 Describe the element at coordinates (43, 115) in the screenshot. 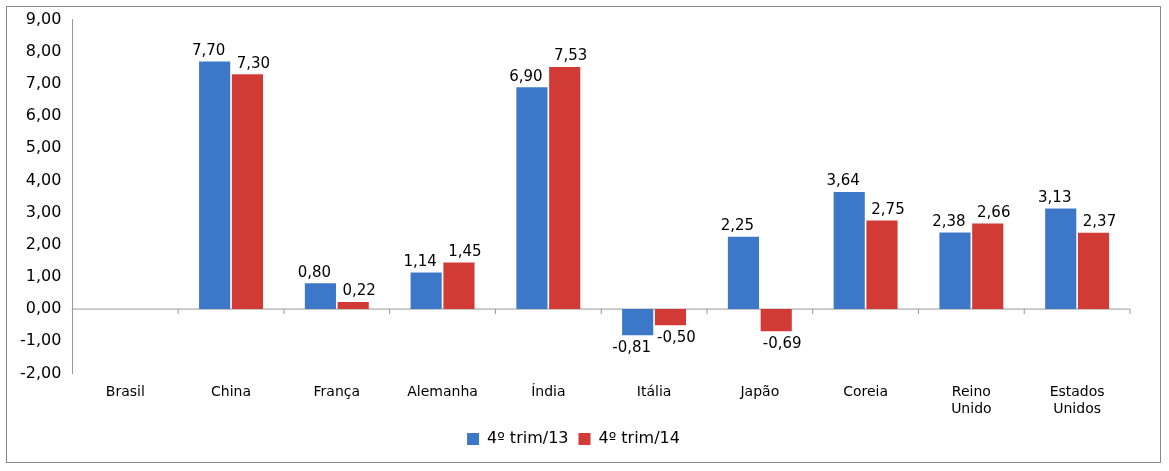

I see `y-tick-label: 6,00` at that location.